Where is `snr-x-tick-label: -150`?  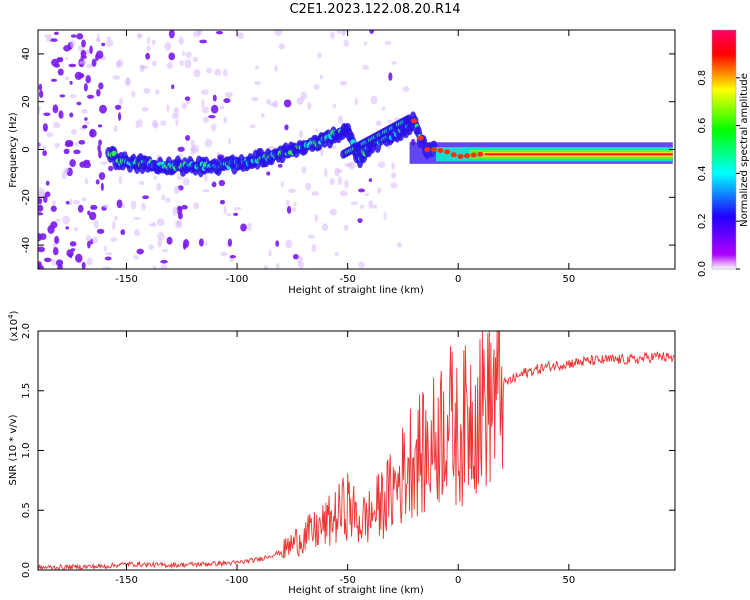
snr-x-tick-label: -150 is located at coordinates (126, 580).